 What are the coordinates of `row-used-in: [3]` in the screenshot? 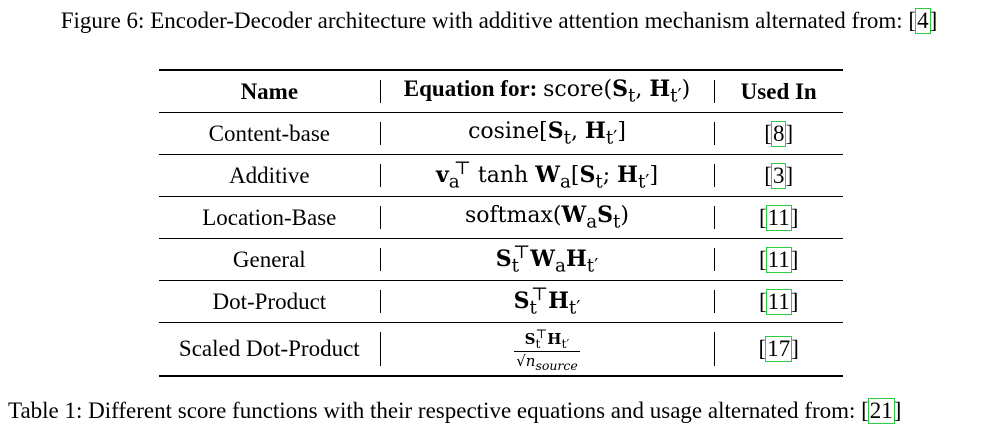 It's located at (778, 176).